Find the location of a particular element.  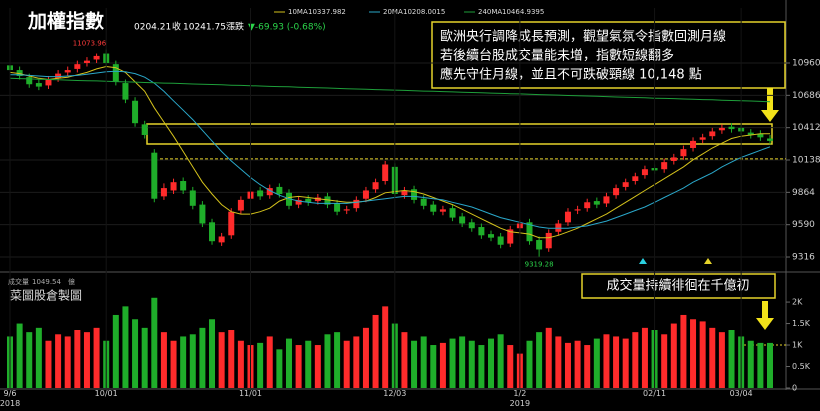

legend-value: 10464.9395 is located at coordinates (523, 12).